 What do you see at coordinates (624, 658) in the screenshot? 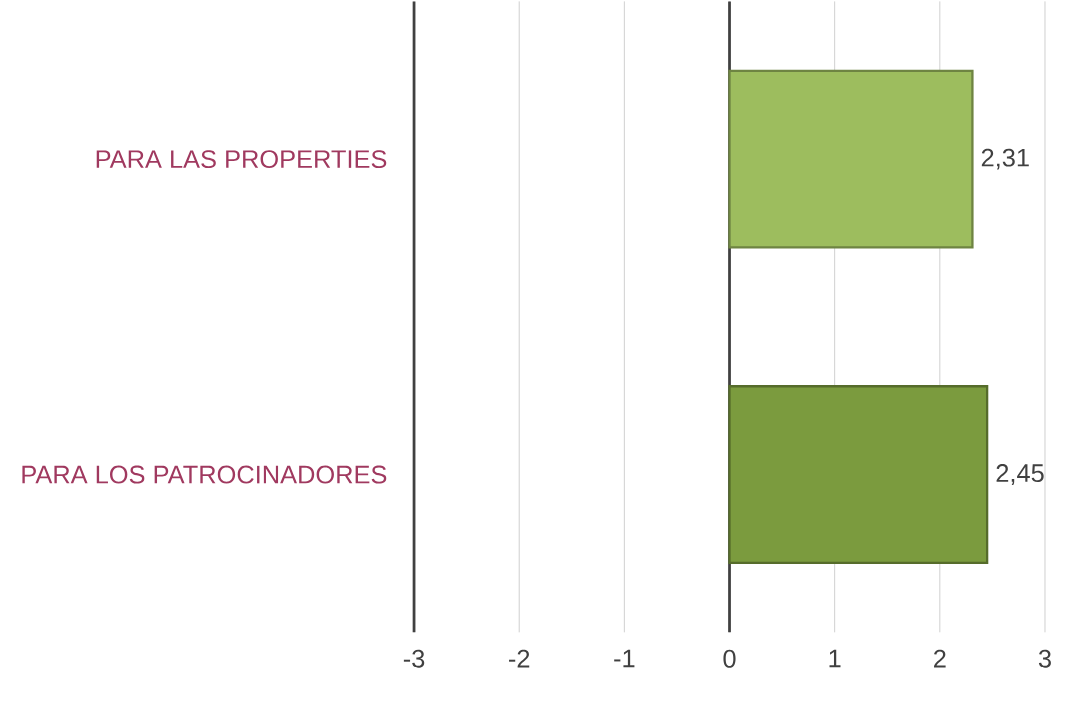
I see `x-tick-label: -1` at bounding box center [624, 658].